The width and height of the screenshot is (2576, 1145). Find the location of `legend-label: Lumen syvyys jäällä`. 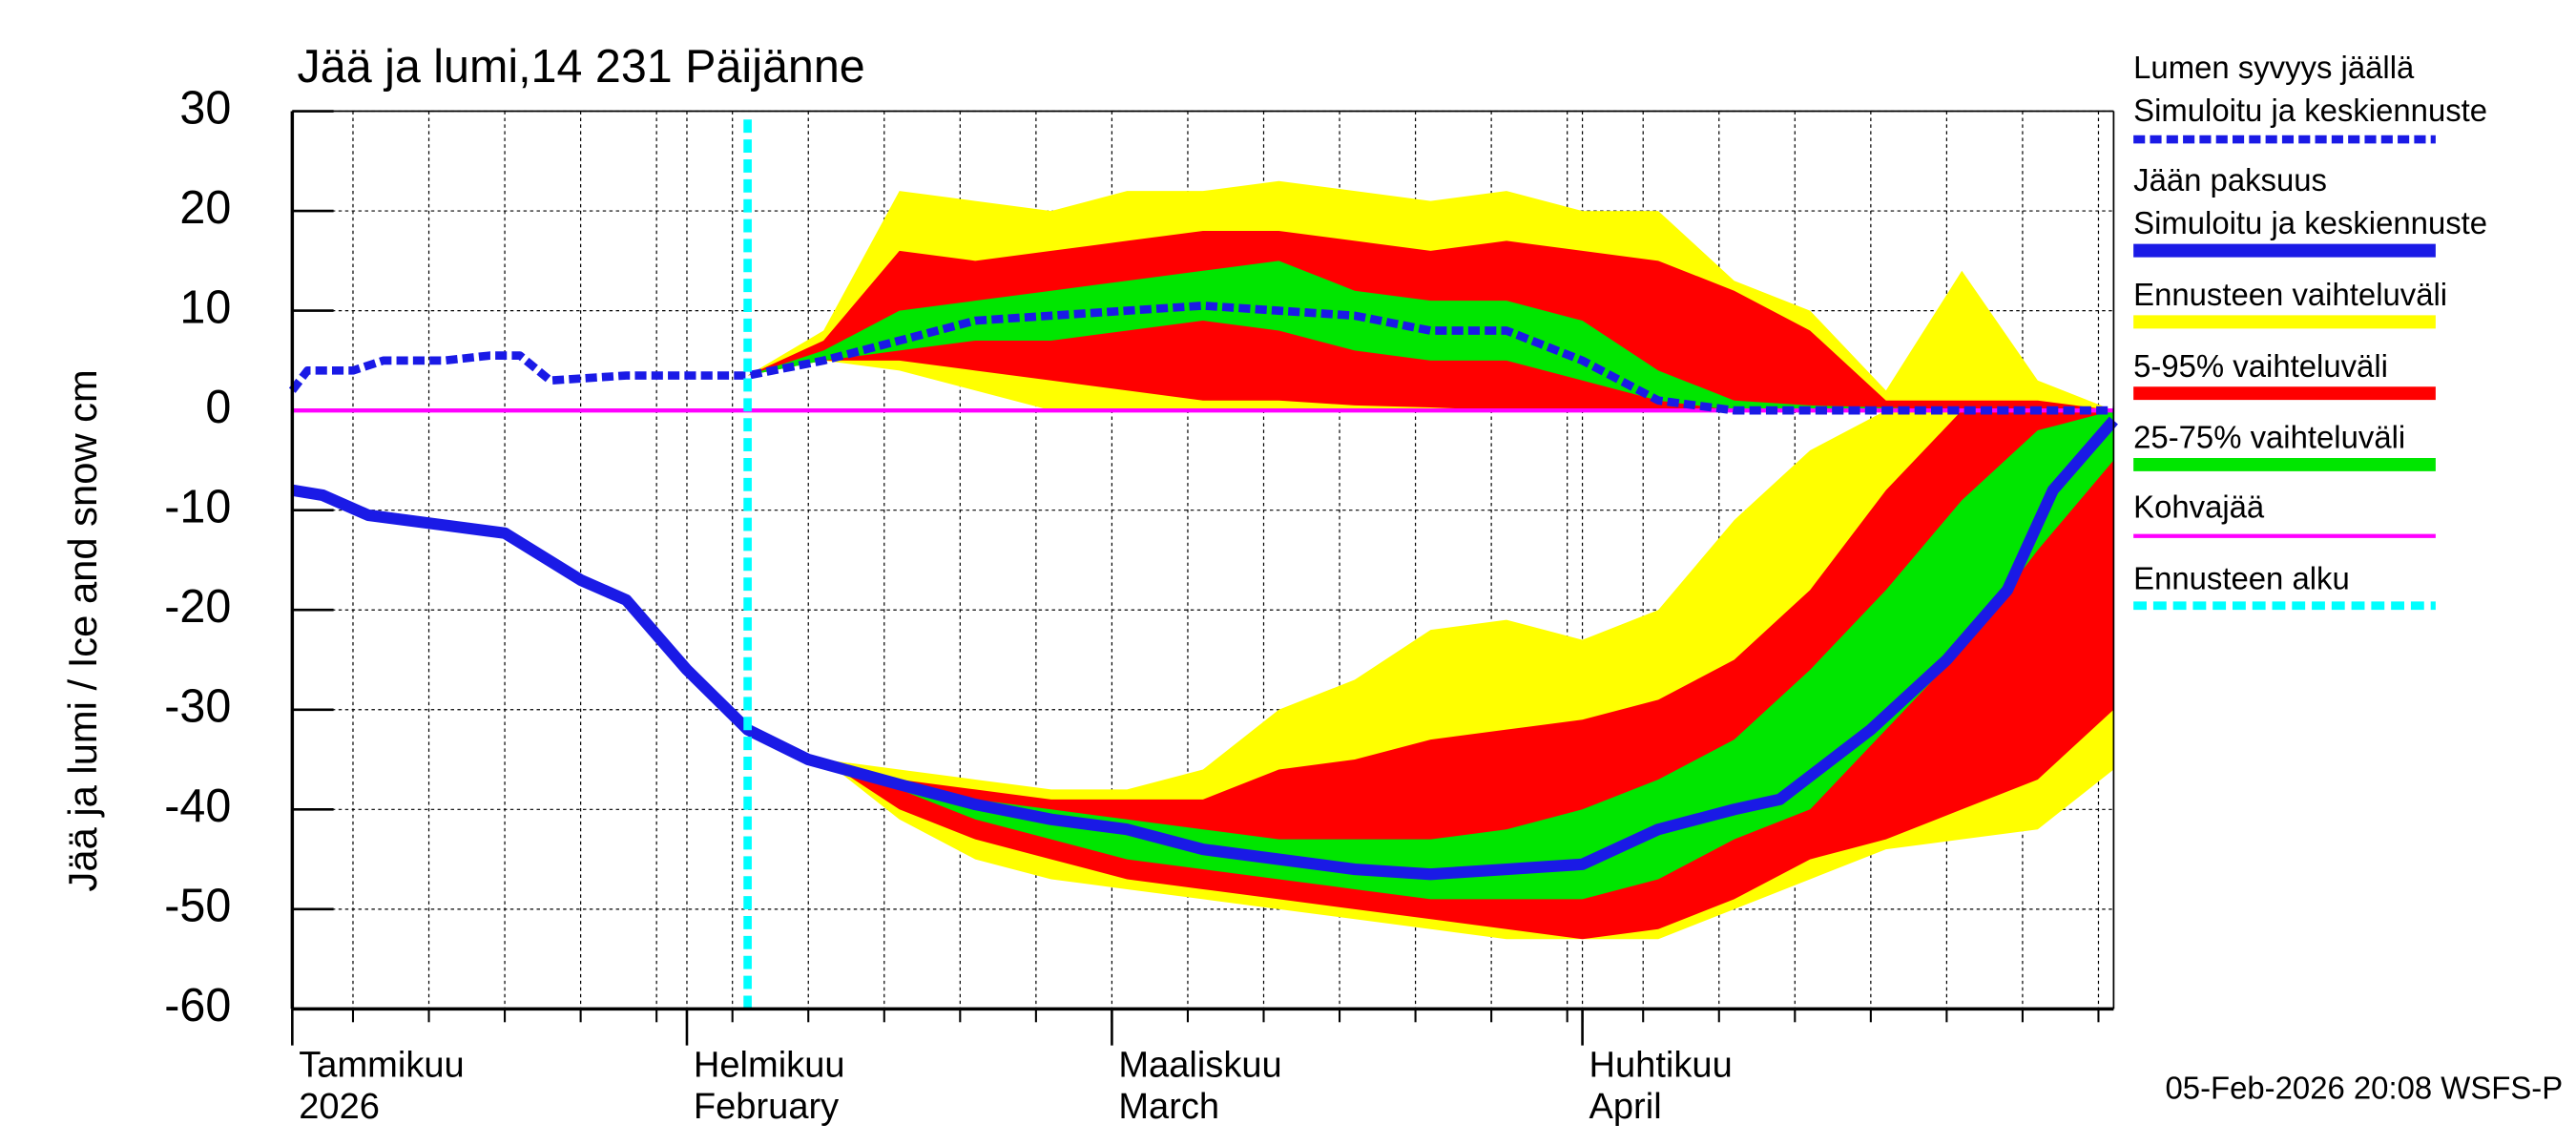

legend-label: Lumen syvyys jäällä is located at coordinates (2274, 67).